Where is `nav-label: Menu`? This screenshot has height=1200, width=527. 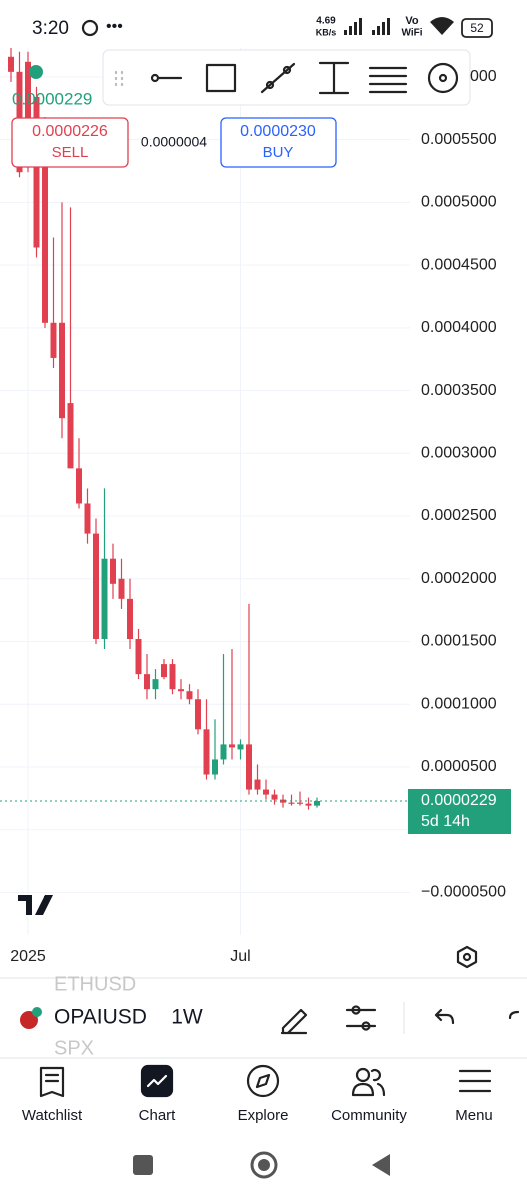 nav-label: Menu is located at coordinates (474, 1115).